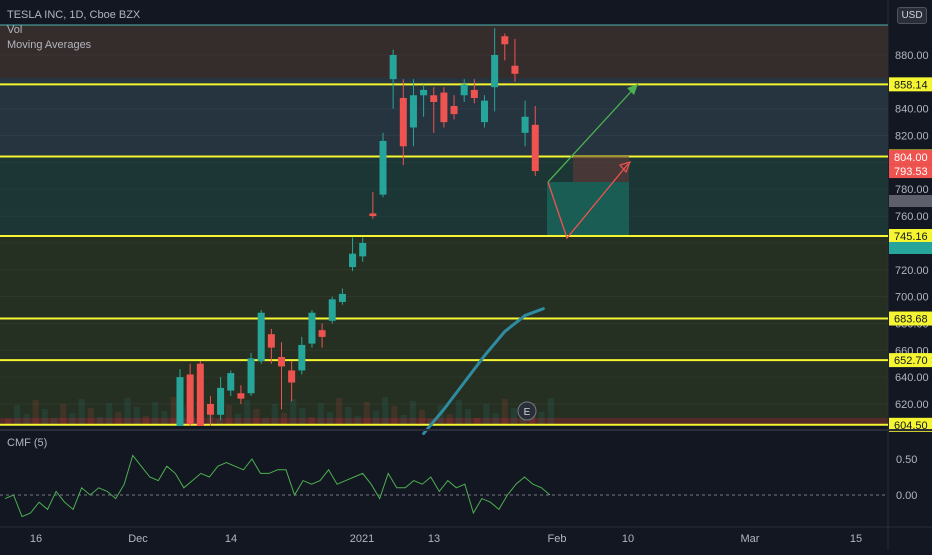  Describe the element at coordinates (912, 15) in the screenshot. I see `currency-badge: USD` at that location.